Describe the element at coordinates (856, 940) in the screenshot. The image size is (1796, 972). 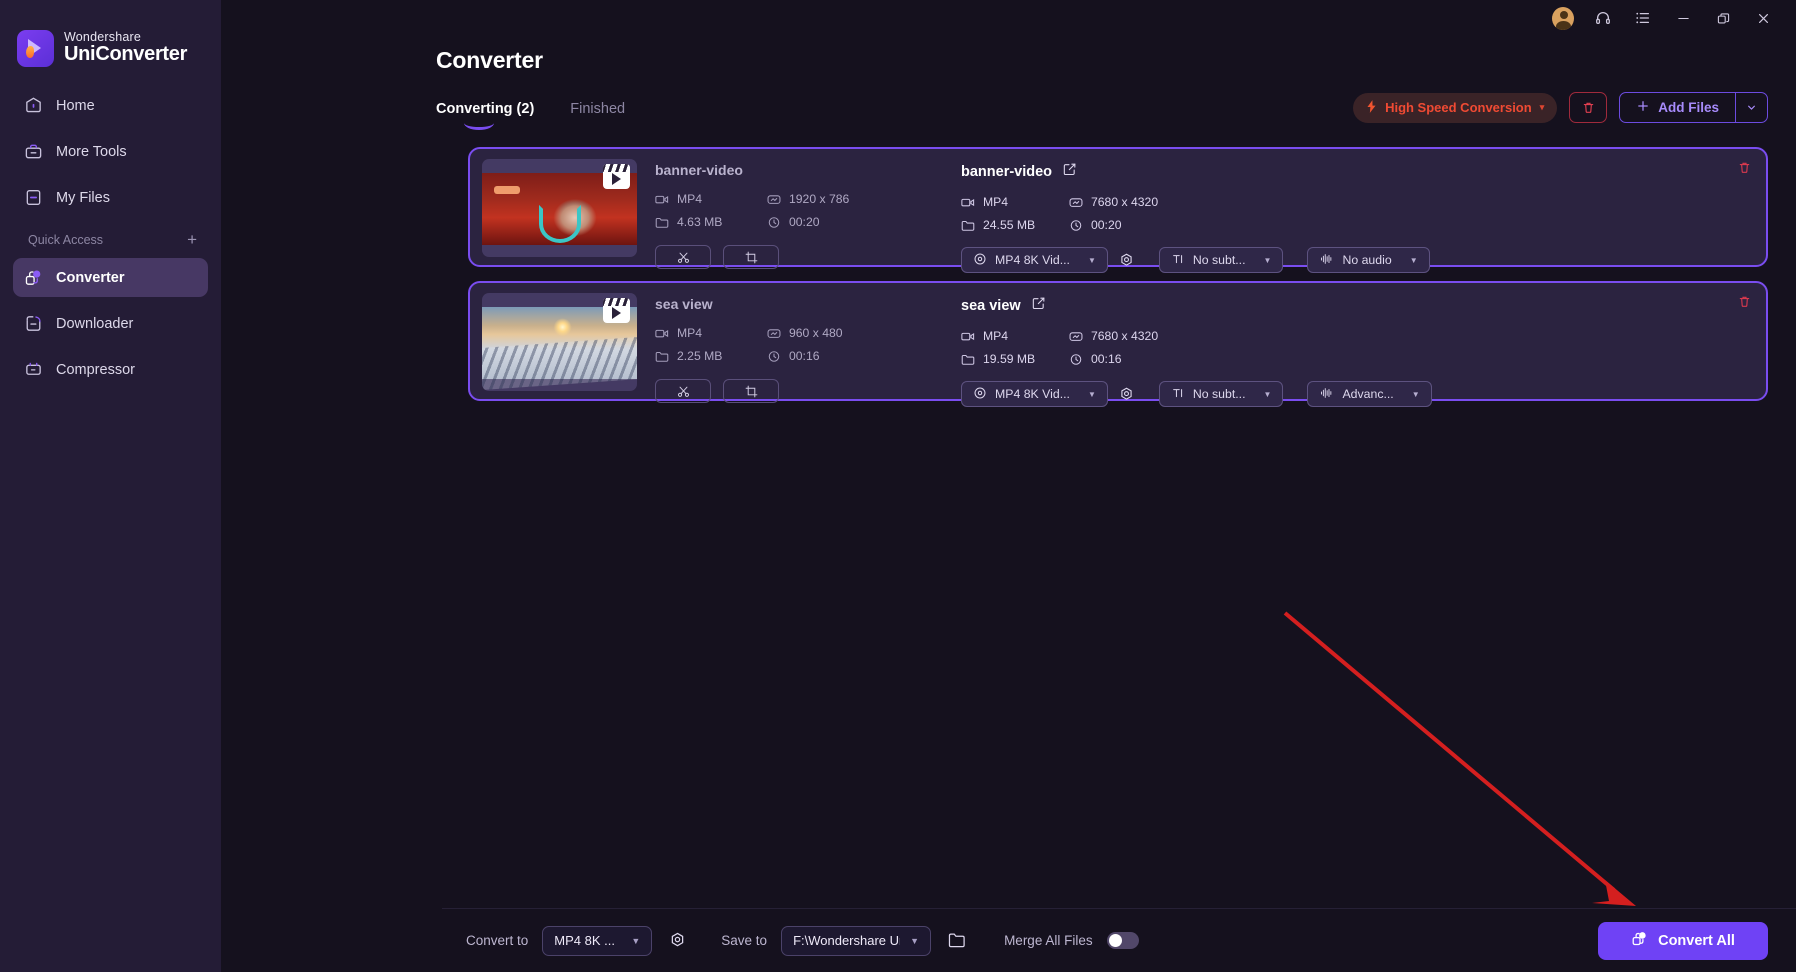
I see `save-to-select: F:\Wondershare UniCor ▼` at that location.